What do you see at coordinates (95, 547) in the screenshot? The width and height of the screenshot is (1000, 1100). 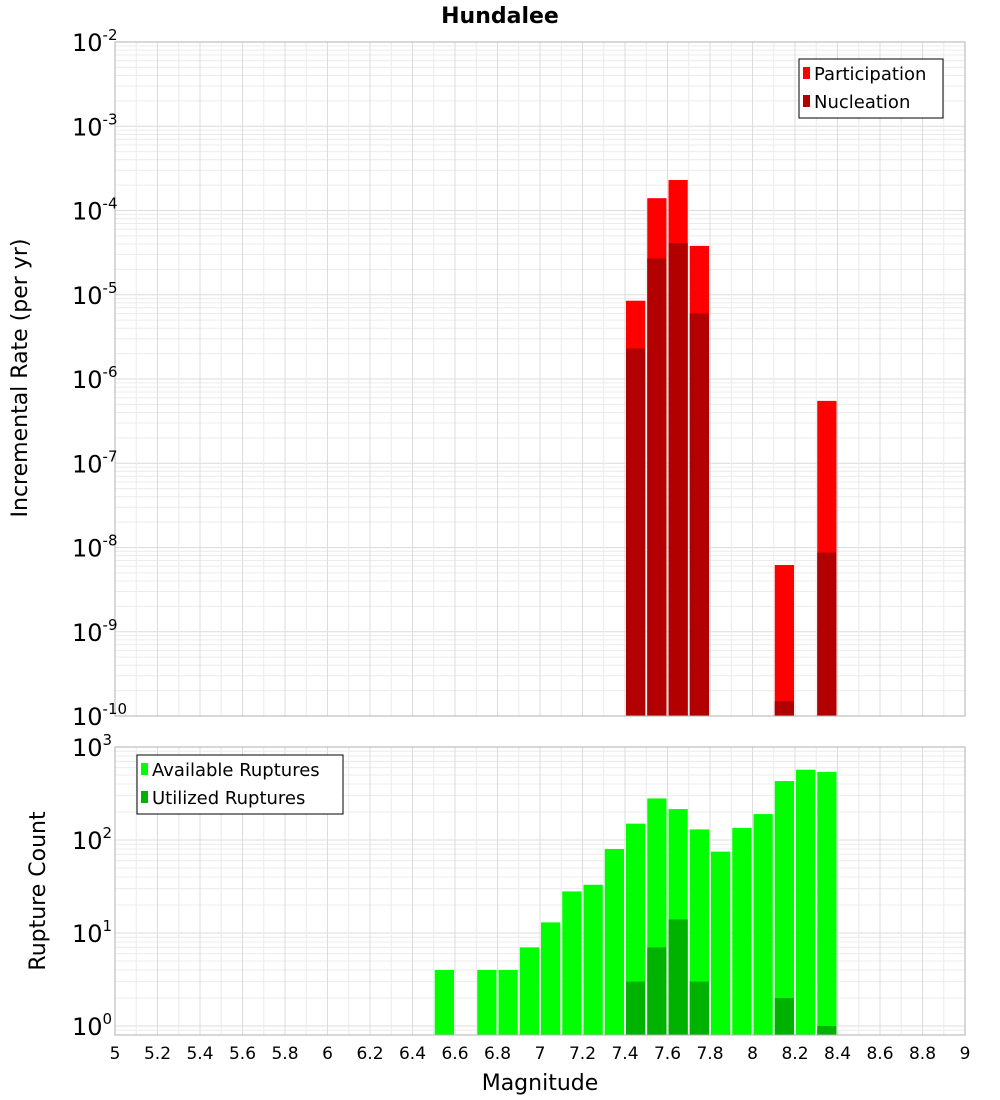 I see `y-tick-label: 10⁻⁸` at bounding box center [95, 547].